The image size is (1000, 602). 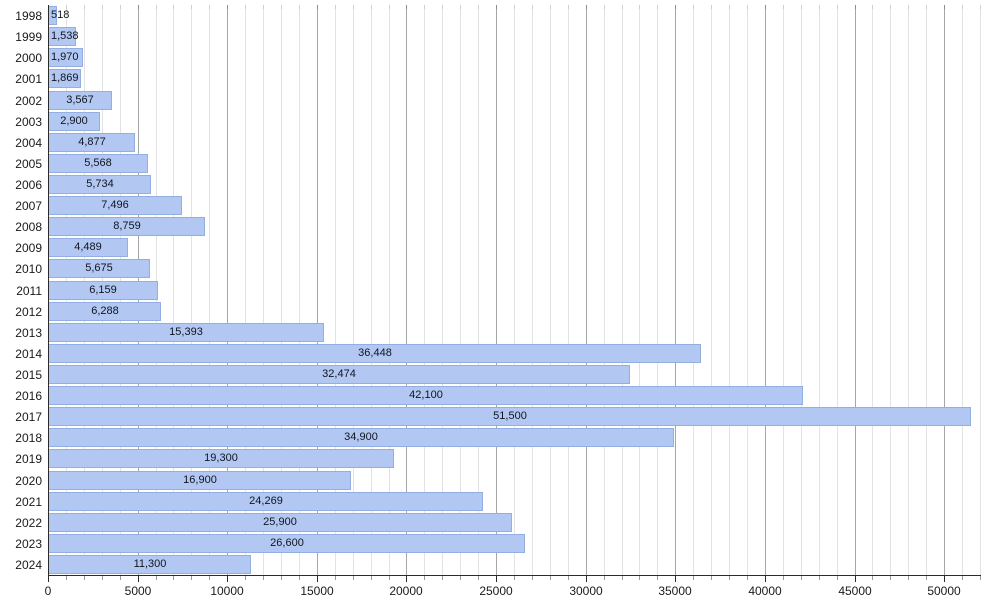 What do you see at coordinates (28, 312) in the screenshot?
I see `y-axis-label-2012: 2012` at bounding box center [28, 312].